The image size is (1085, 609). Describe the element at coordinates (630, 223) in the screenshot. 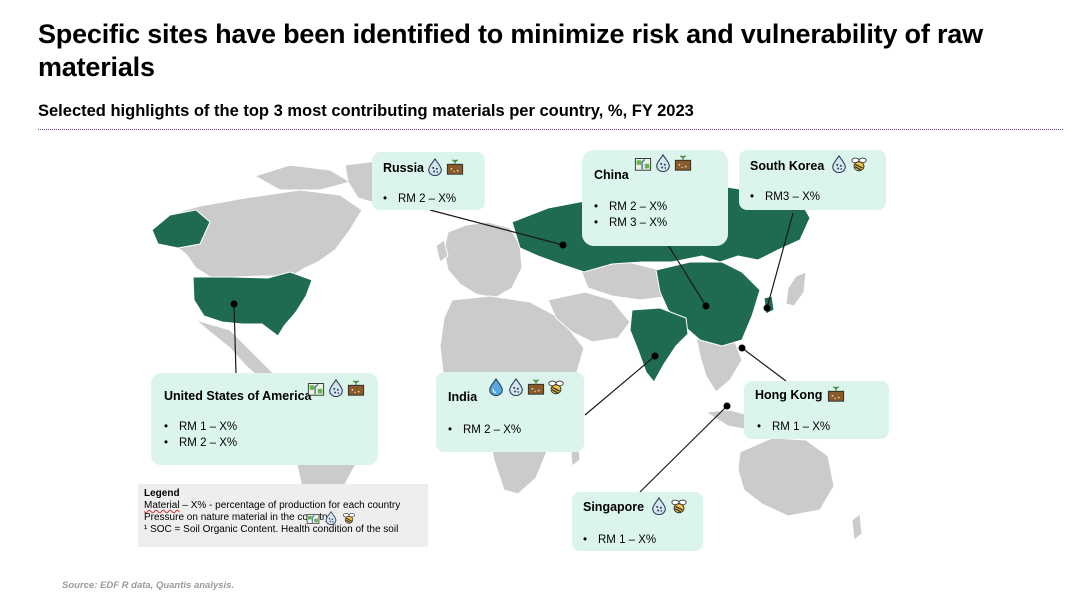

I see `material-item: RM 3 – X%` at that location.